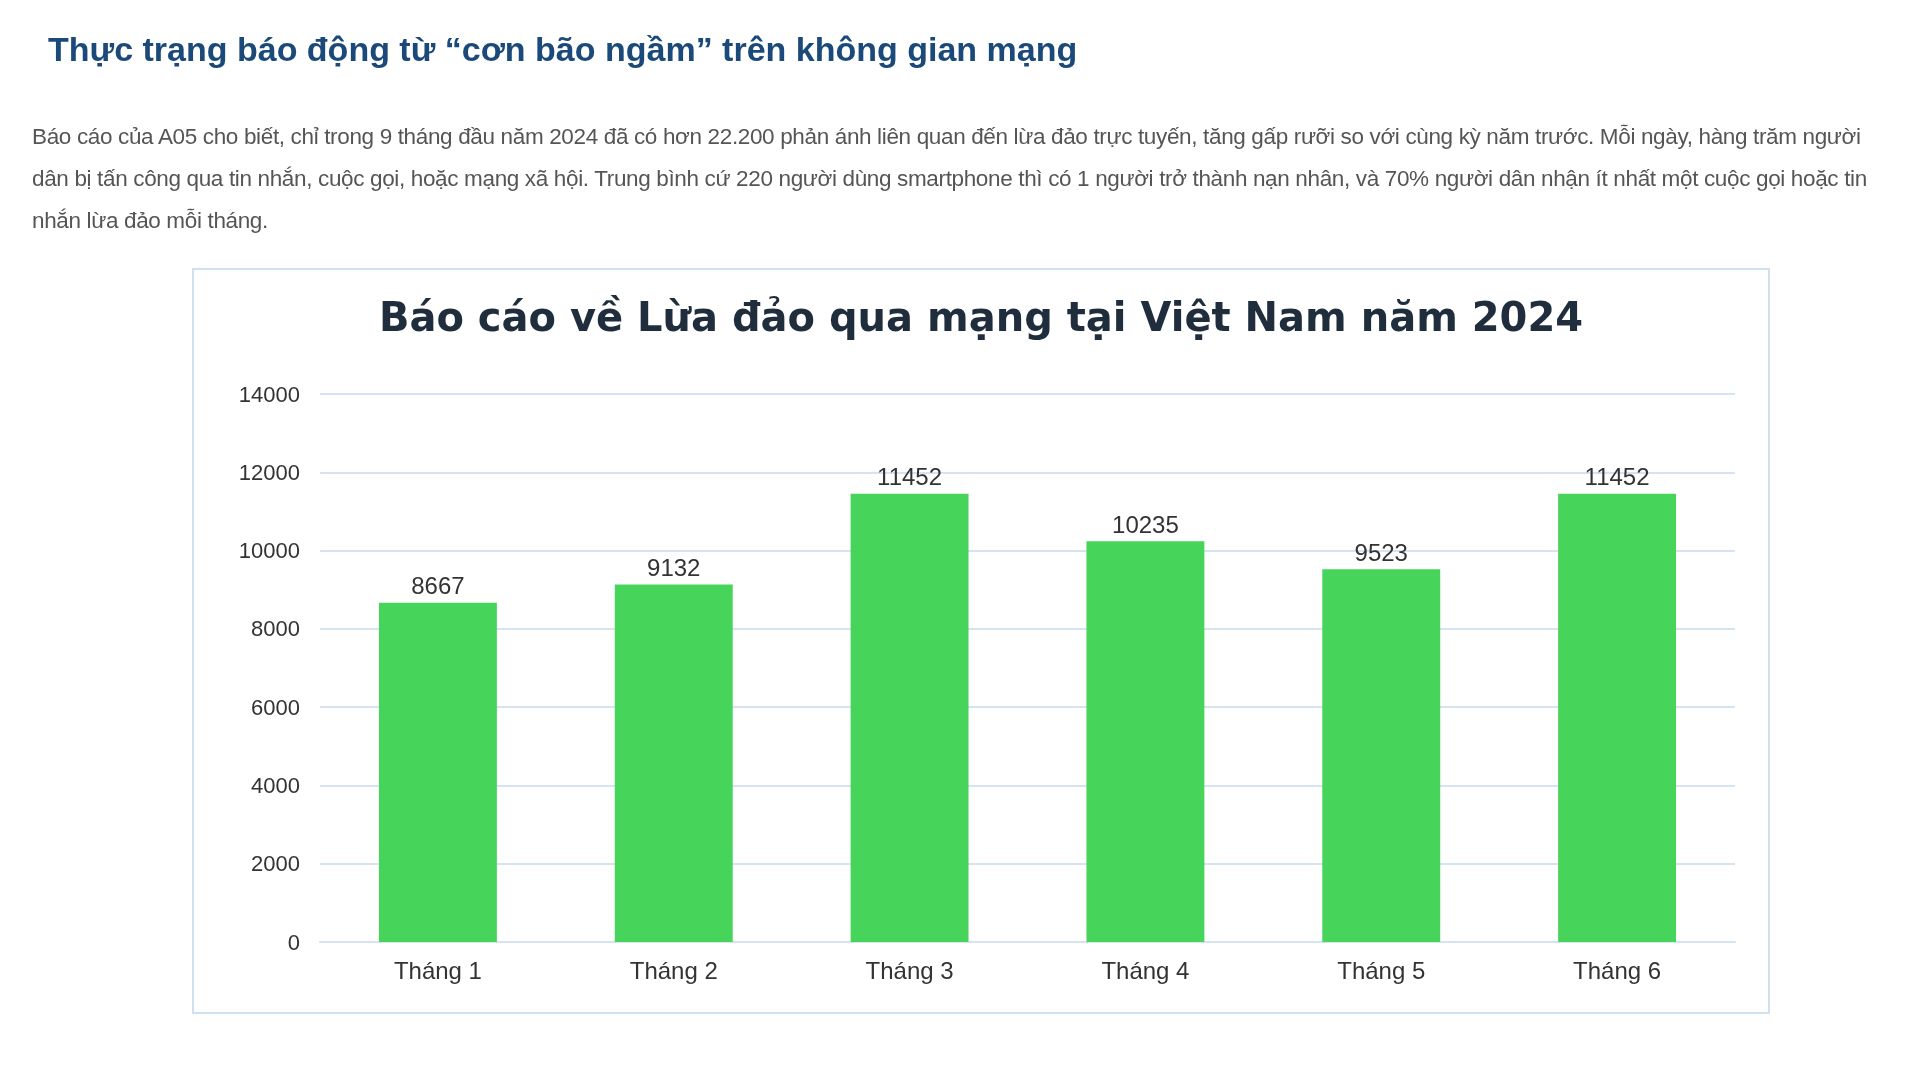 The height and width of the screenshot is (1080, 1920). I want to click on y-tick-label: 8000, so click(275, 629).